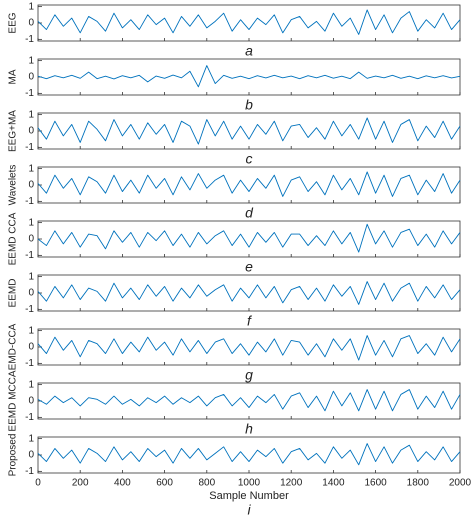 The image size is (474, 523). I want to click on panel-label: g, so click(249, 375).